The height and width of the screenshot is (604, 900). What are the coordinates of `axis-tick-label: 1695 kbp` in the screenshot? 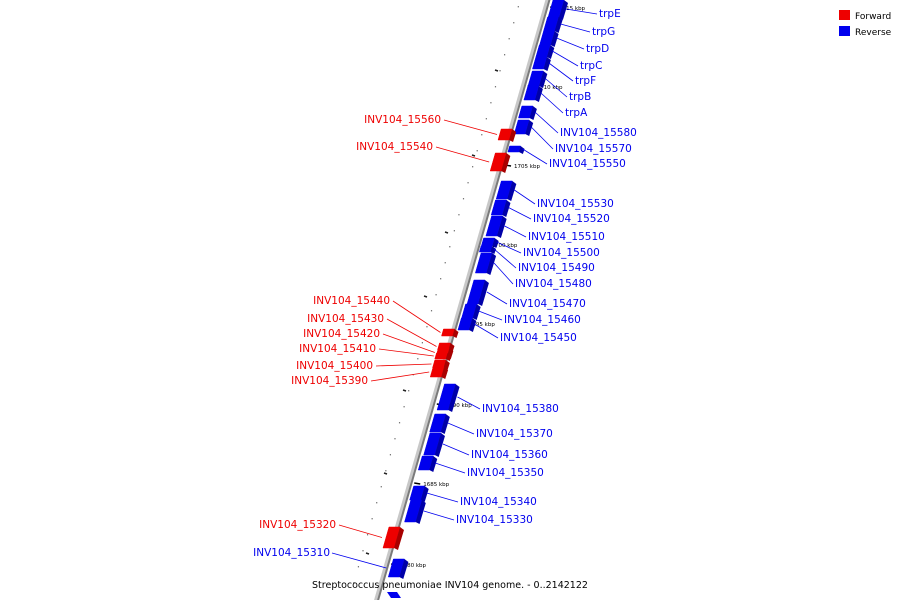 It's located at (482, 325).